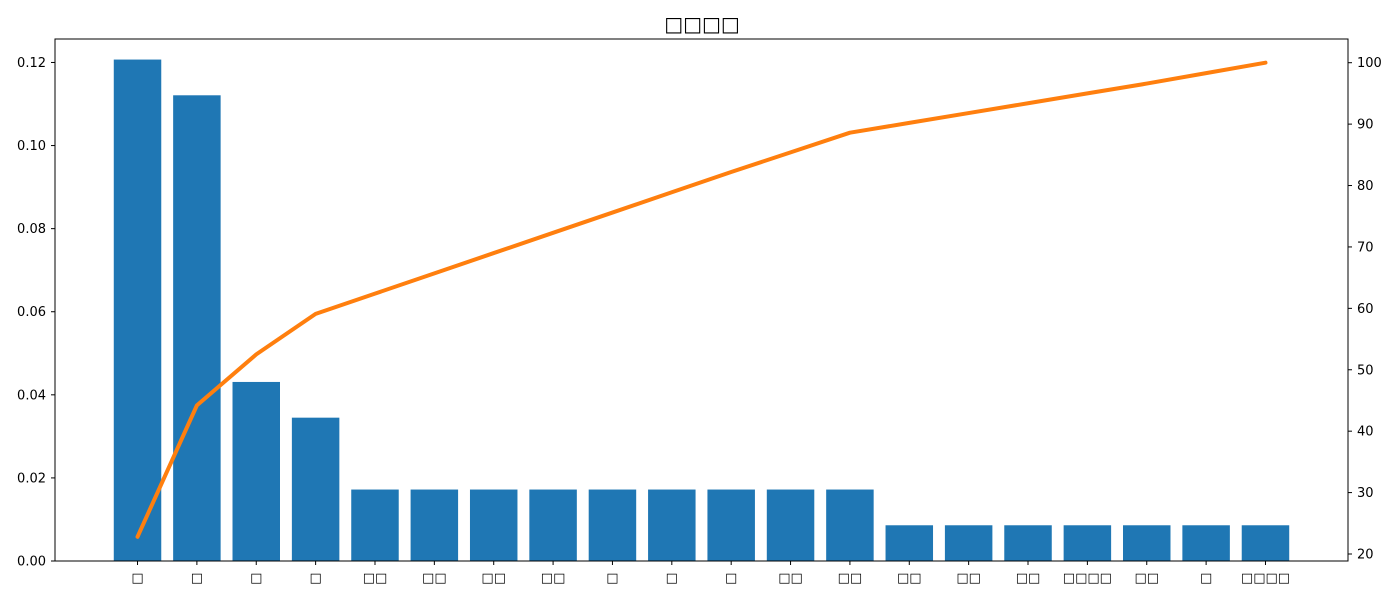 The height and width of the screenshot is (600, 1400). I want to click on x-tick-label-4: □□, so click(375, 578).